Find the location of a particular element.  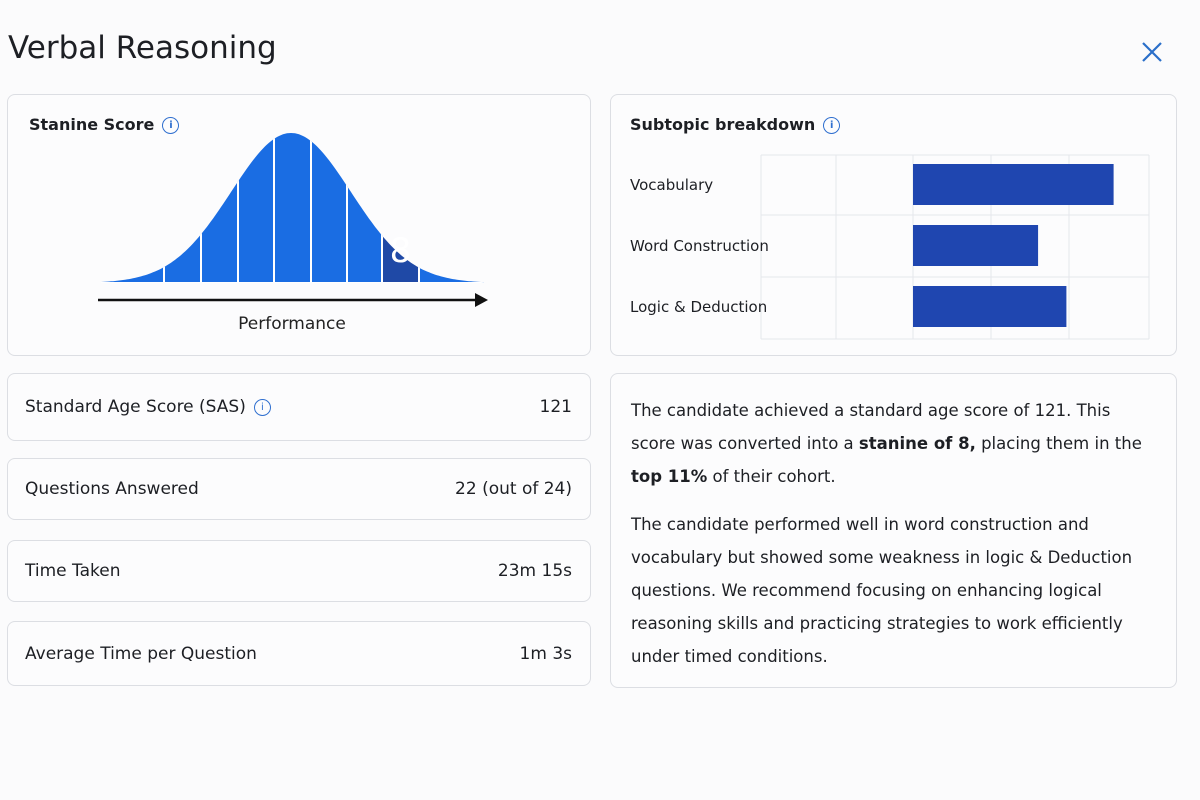

stat-value: 121 is located at coordinates (555, 407).